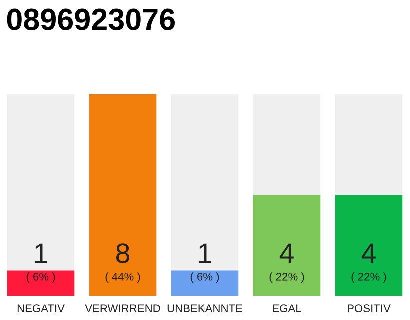 The width and height of the screenshot is (410, 320). What do you see at coordinates (122, 308) in the screenshot?
I see `x-tick-label: VERWIRREND` at bounding box center [122, 308].